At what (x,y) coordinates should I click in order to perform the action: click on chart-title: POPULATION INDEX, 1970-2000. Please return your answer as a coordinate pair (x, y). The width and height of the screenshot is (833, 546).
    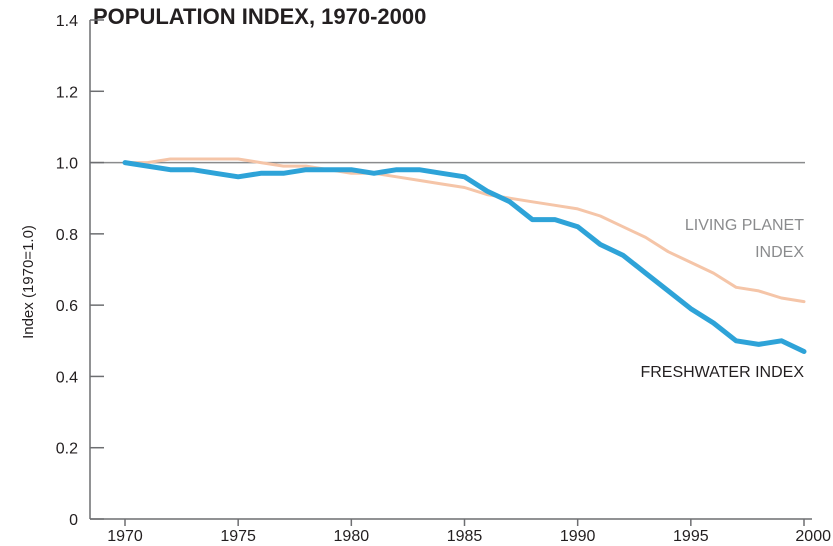
    Looking at the image, I should click on (259, 16).